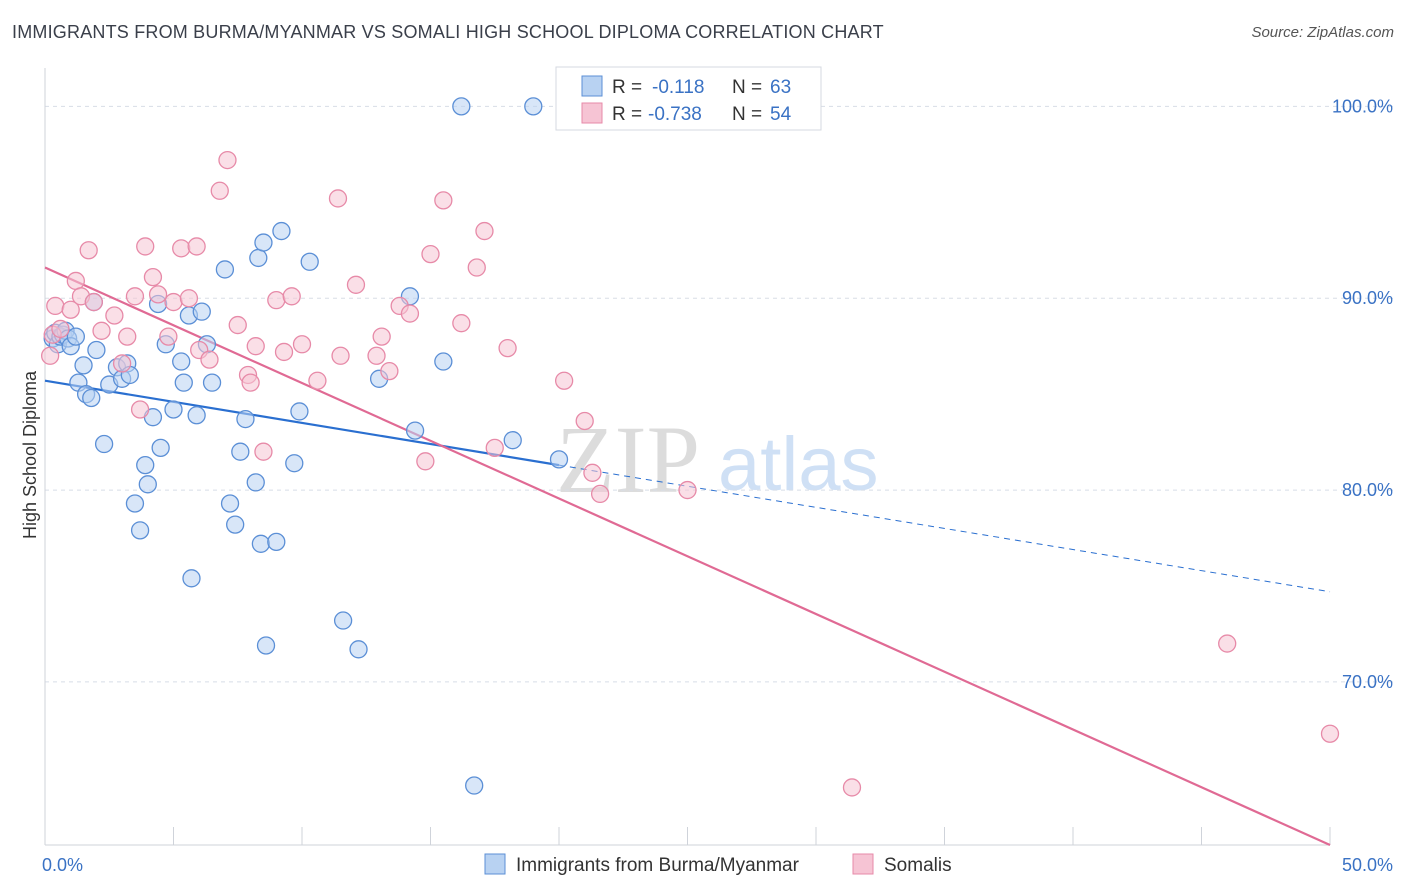 This screenshot has width=1406, height=892. Describe the element at coordinates (747, 87) in the screenshot. I see `legend-n-label-1: N =` at that location.